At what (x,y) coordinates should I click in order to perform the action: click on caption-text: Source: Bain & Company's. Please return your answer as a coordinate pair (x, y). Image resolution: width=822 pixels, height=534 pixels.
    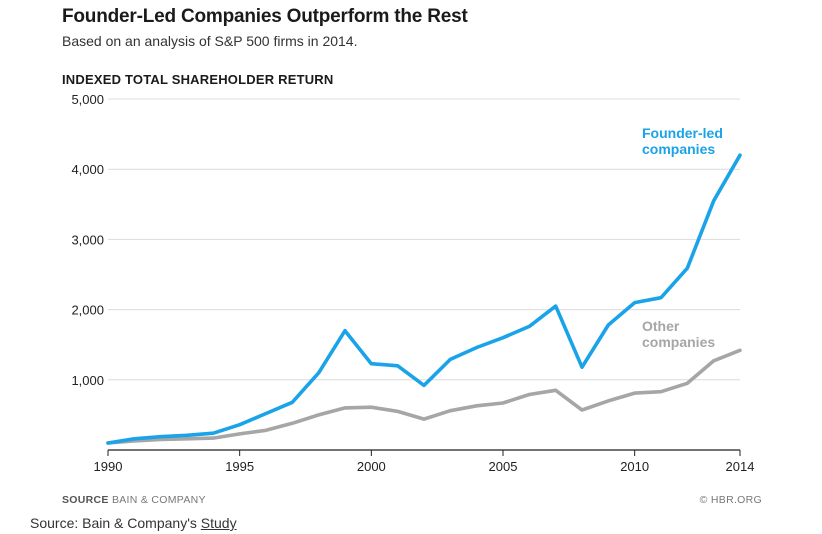
    Looking at the image, I should click on (115, 523).